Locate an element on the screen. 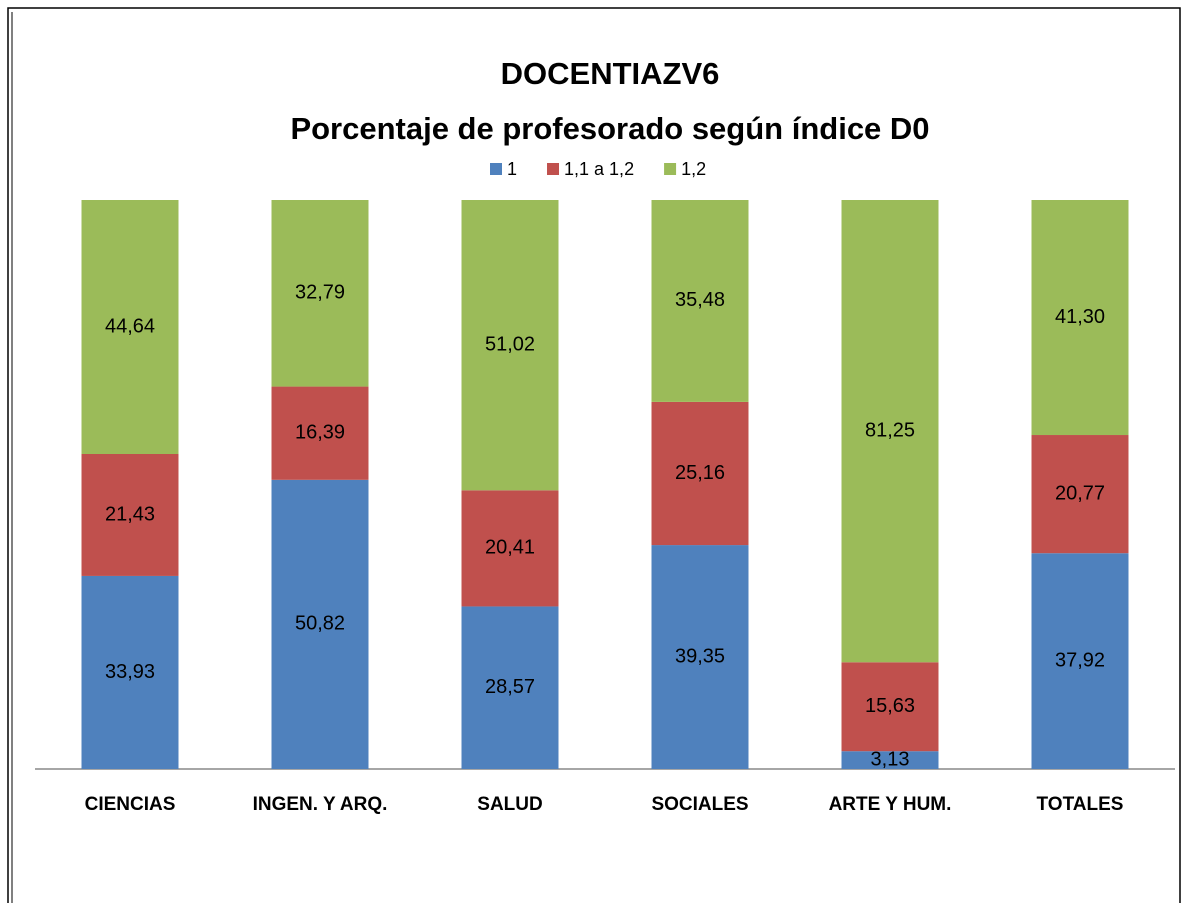 The width and height of the screenshot is (1188, 903). data-label: 39,35 is located at coordinates (700, 656).